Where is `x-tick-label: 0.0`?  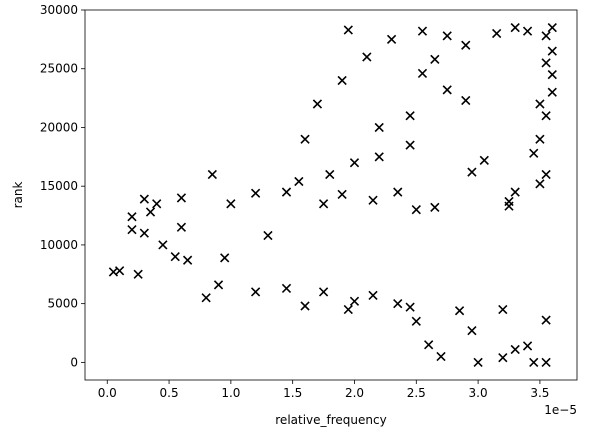
x-tick-label: 0.0 is located at coordinates (107, 393).